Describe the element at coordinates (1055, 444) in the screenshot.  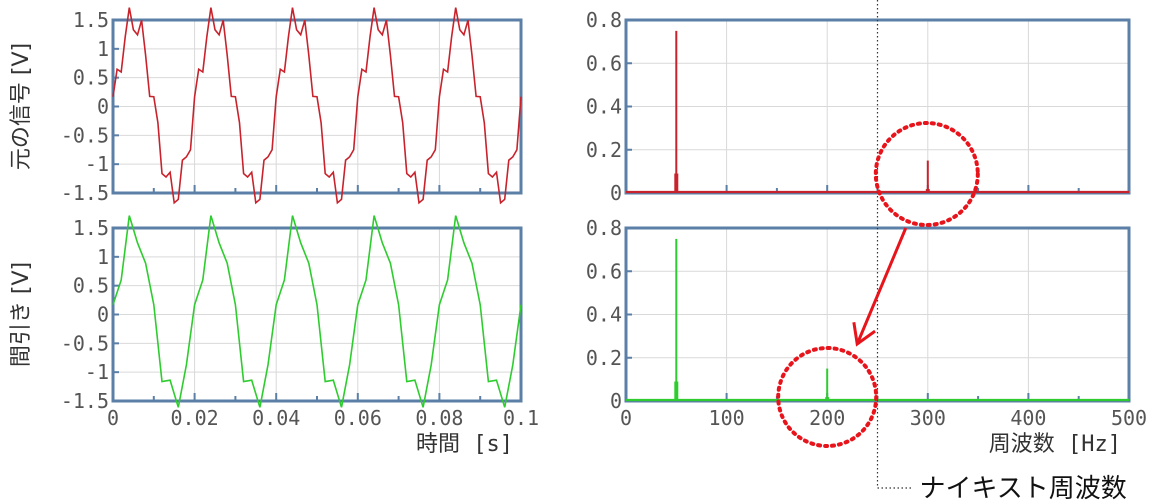
I see `x-axis-label: 周波数 [Hz]` at that location.